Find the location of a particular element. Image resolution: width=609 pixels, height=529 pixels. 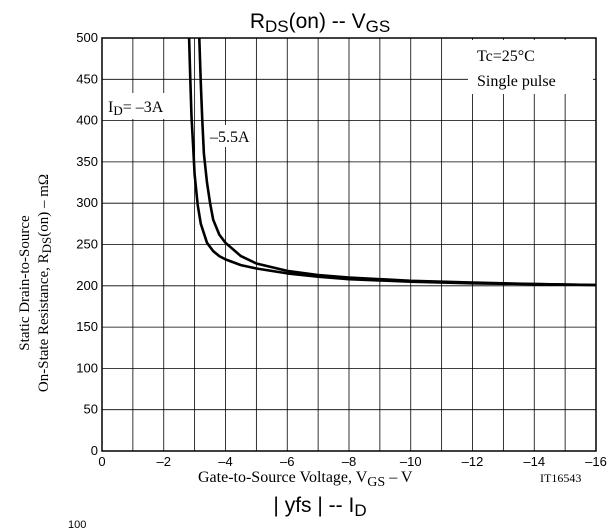

y-tick-label: 300 is located at coordinates (87, 202).